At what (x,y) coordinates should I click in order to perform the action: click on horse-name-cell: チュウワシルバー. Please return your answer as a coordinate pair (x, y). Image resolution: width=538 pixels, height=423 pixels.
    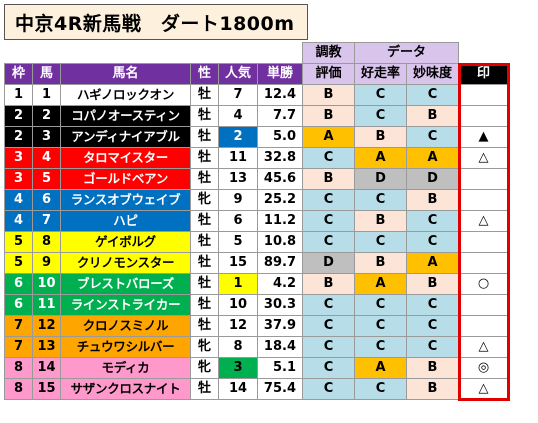
    Looking at the image, I should click on (125, 347).